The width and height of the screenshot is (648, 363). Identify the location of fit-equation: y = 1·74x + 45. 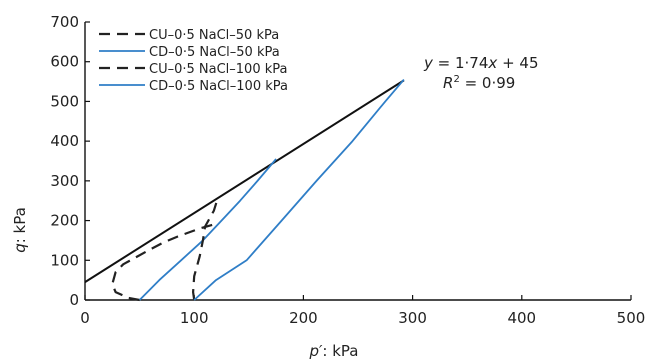
(481, 63).